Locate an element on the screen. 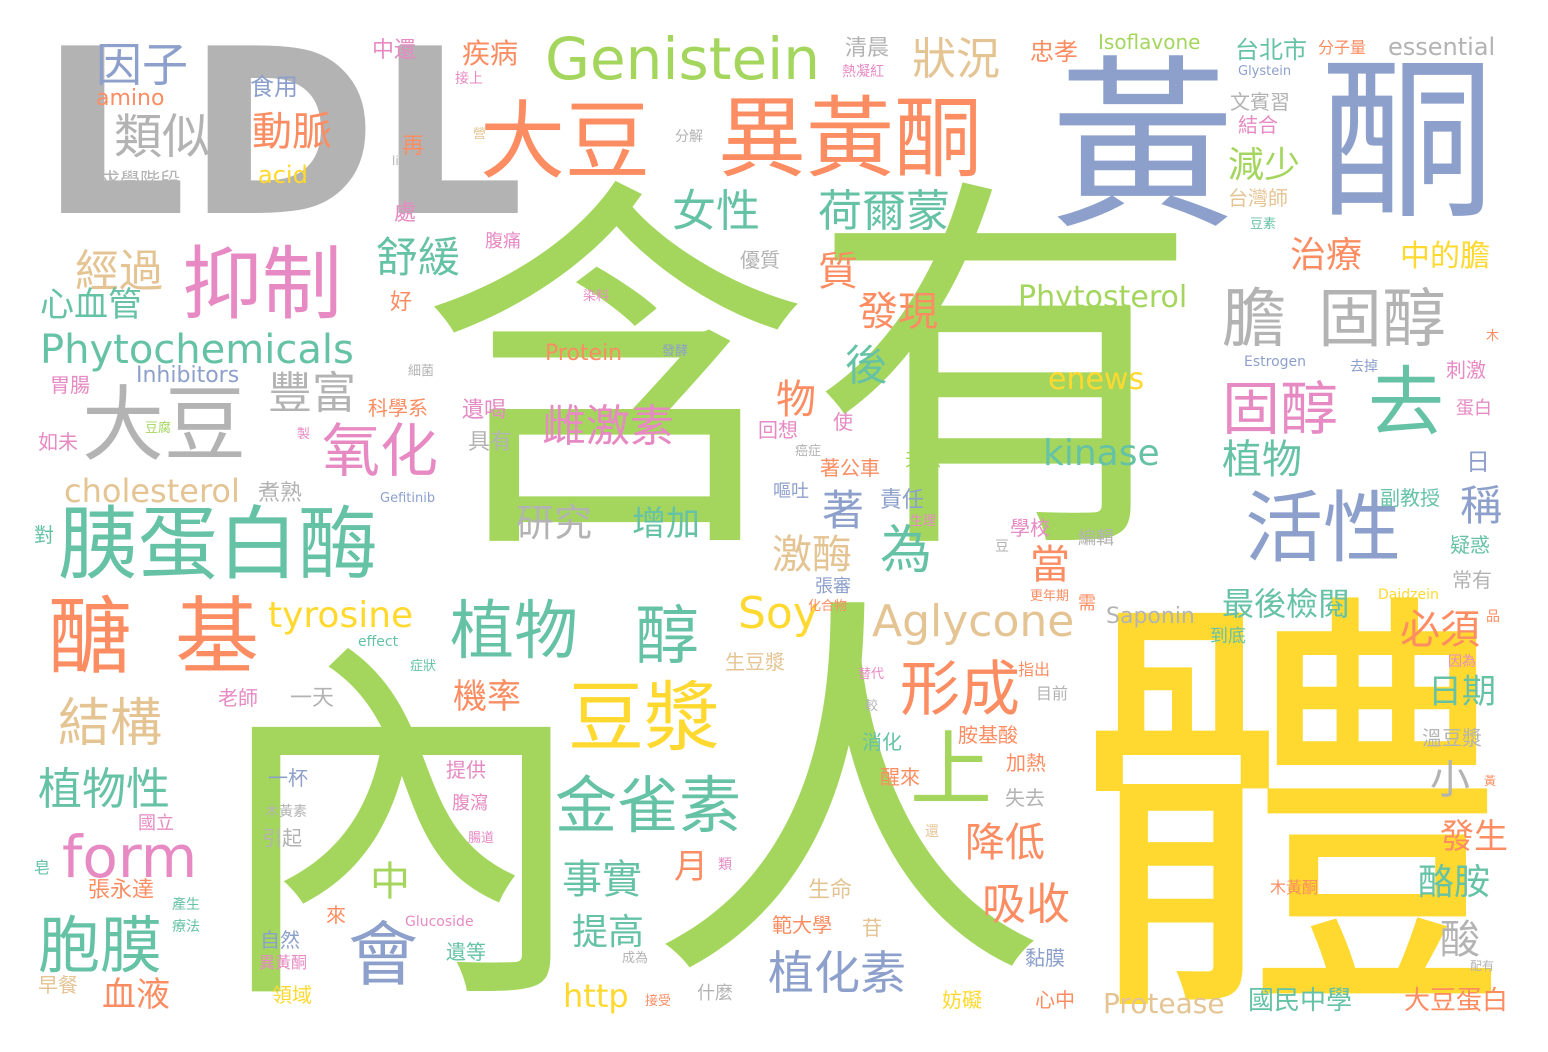 Image resolution: width=1548 pixels, height=1052 pixels. word: 腹痛 is located at coordinates (503, 241).